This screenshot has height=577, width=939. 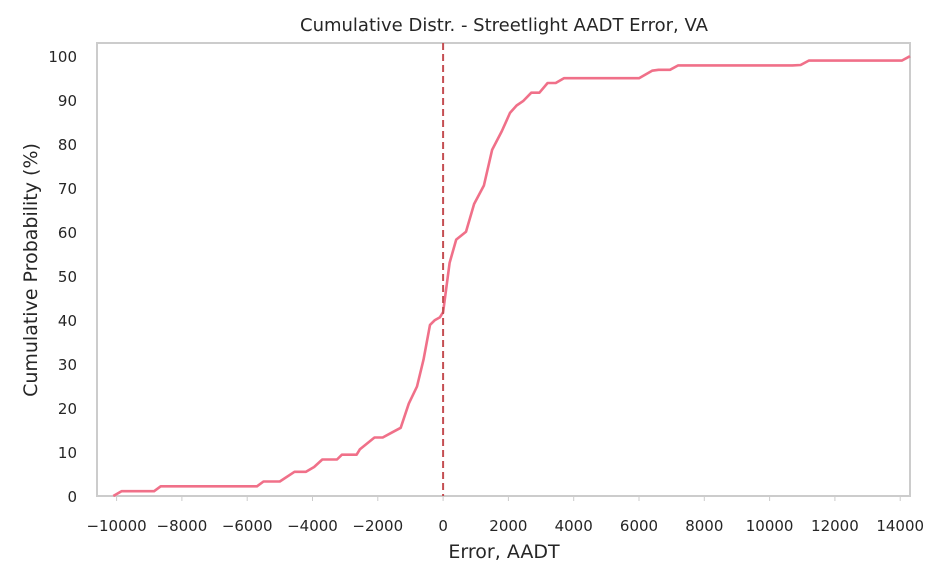 I want to click on y-tick-label: 0, so click(x=72, y=497).